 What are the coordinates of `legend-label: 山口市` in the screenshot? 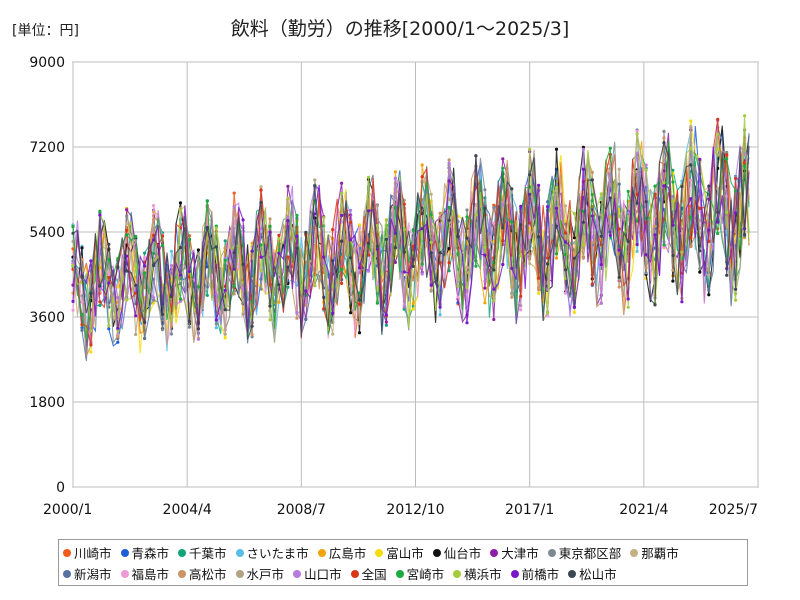 It's located at (323, 574).